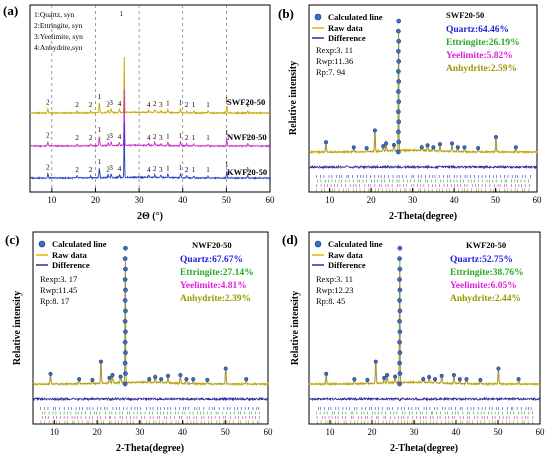 The image size is (550, 460). Describe the element at coordinates (10, 10) in the screenshot. I see `panel-a-label: (a)` at that location.